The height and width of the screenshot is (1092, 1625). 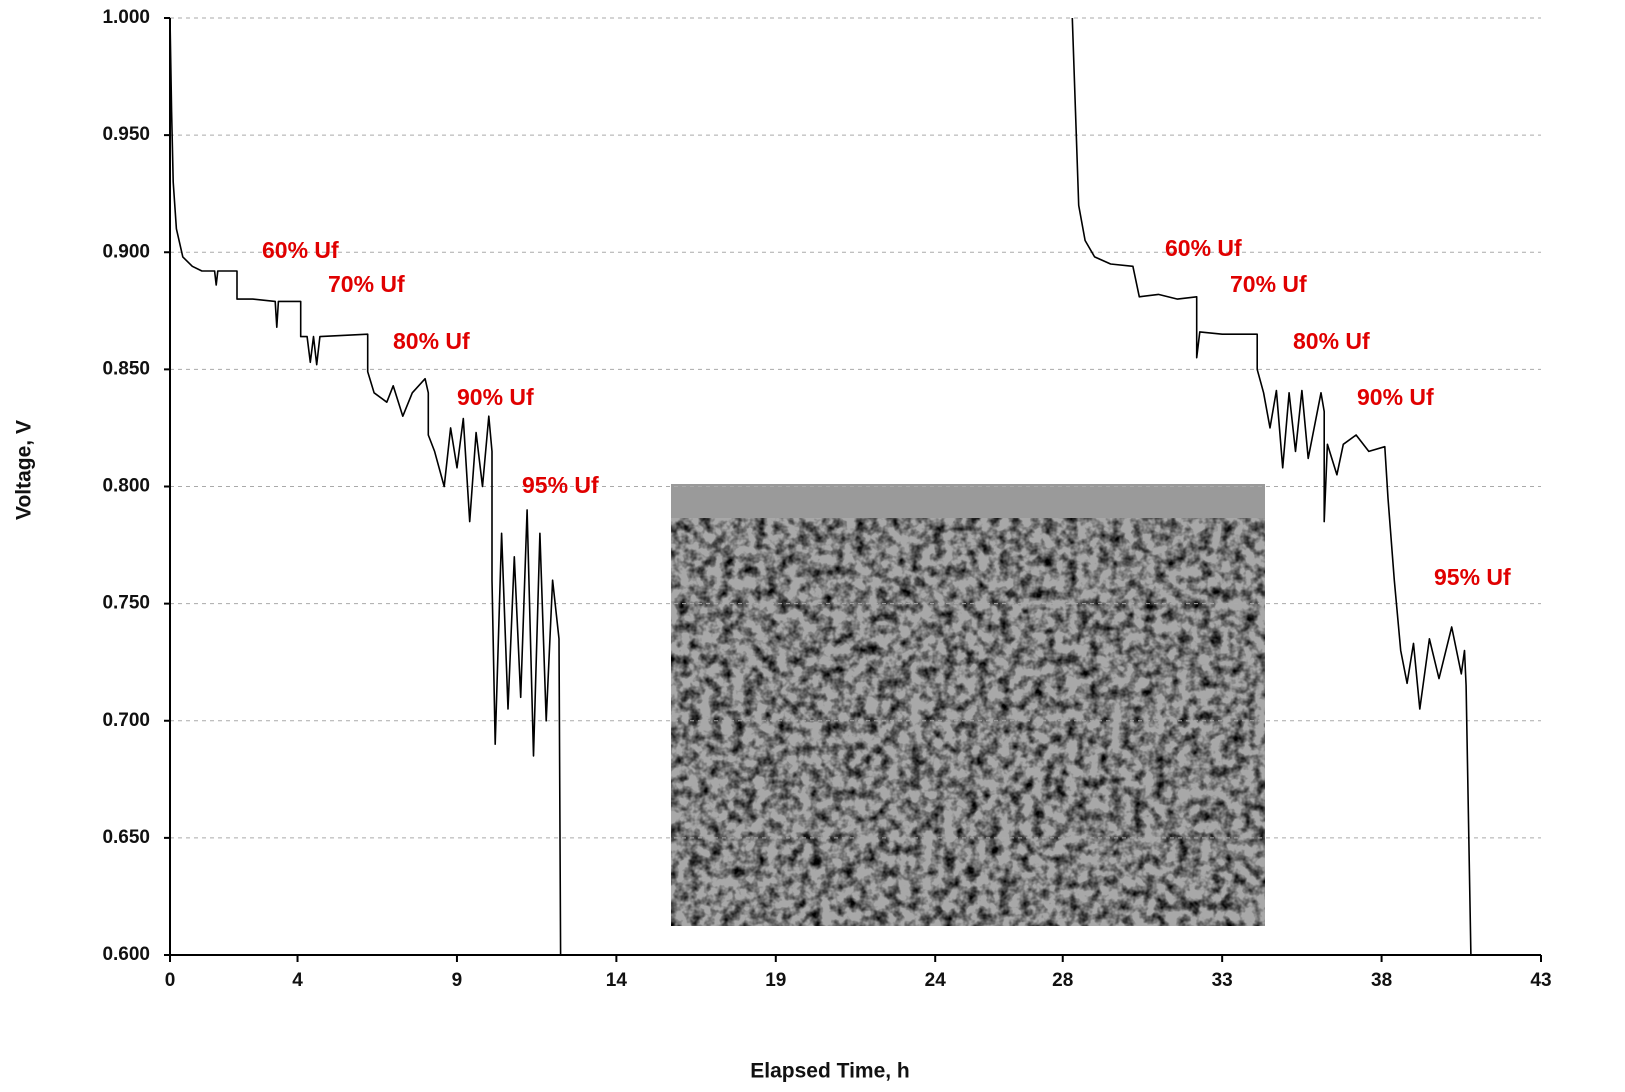 I want to click on y-tick-label: 0.750, so click(x=126, y=603).